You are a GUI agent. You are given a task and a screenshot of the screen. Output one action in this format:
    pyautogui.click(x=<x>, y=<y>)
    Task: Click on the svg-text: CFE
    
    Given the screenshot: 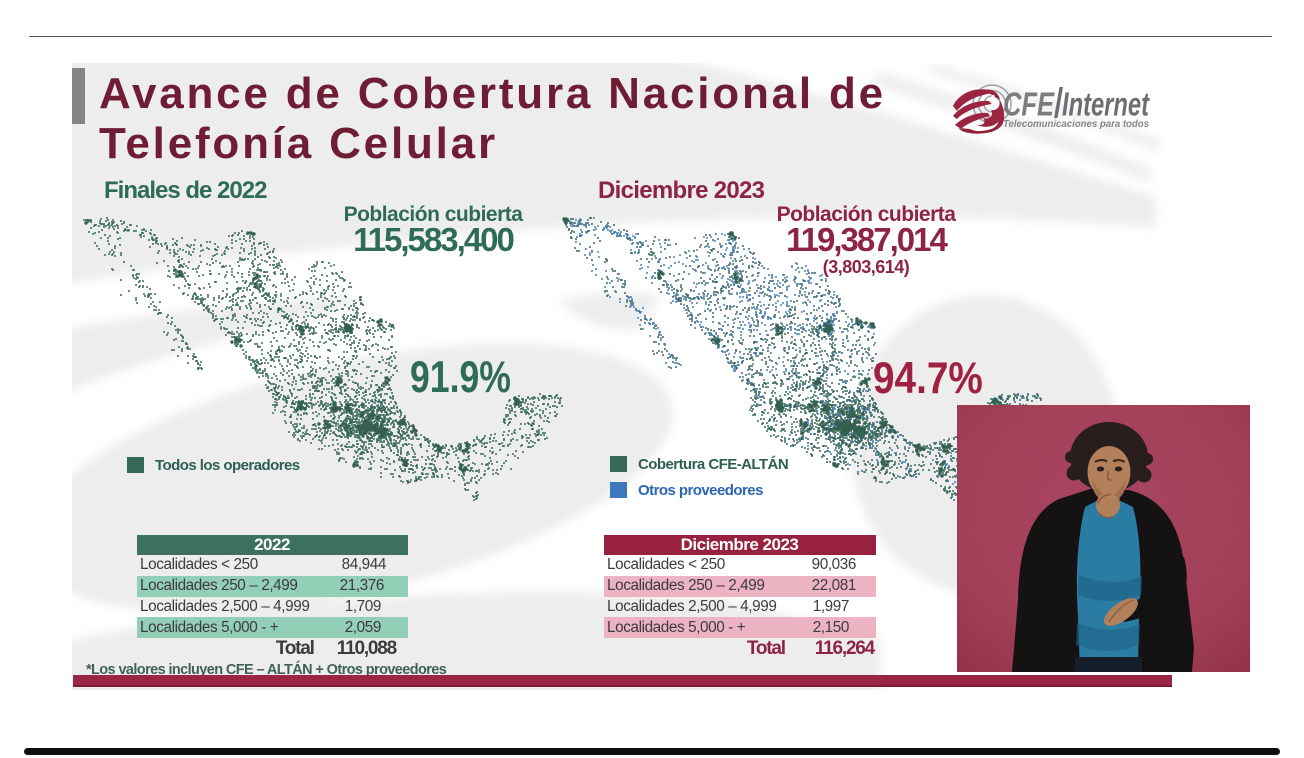 What is the action you would take?
    pyautogui.click(x=1029, y=104)
    